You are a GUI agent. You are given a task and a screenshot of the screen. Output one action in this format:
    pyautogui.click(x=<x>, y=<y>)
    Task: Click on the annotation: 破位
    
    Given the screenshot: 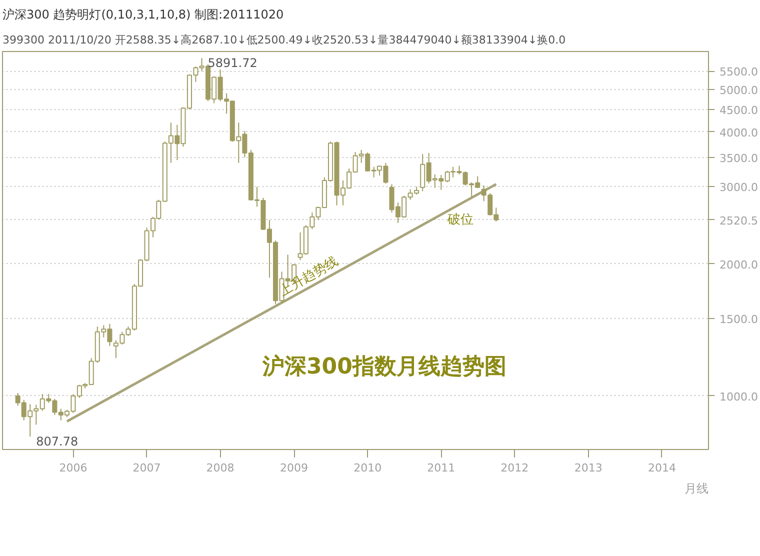 What is the action you would take?
    pyautogui.click(x=460, y=220)
    